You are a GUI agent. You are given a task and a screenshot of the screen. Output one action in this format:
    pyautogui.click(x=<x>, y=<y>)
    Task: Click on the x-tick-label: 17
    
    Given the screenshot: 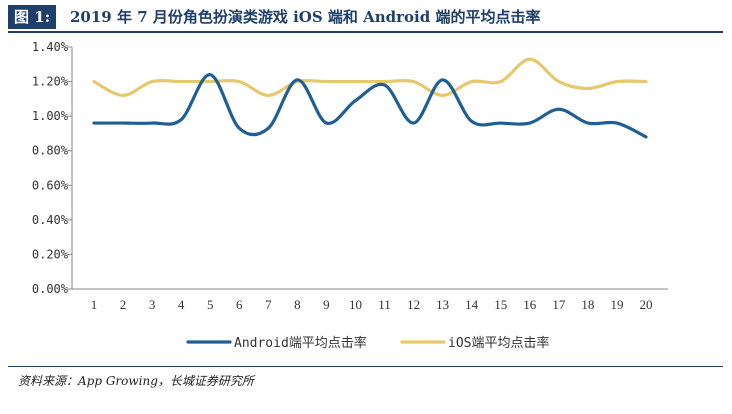 What is the action you would take?
    pyautogui.click(x=559, y=304)
    